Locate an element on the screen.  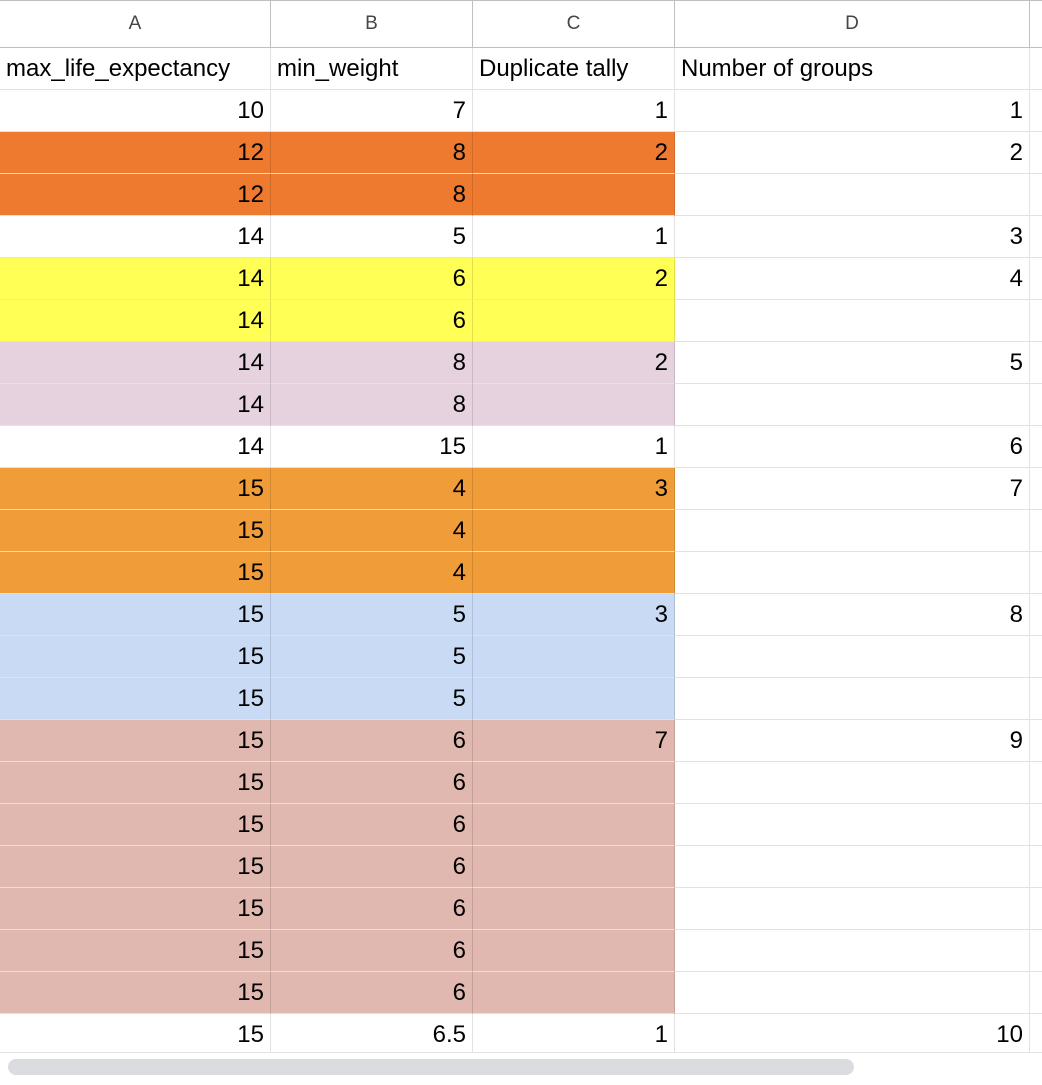
header-cell-duplicate-tally: Duplicate tally is located at coordinates (574, 69).